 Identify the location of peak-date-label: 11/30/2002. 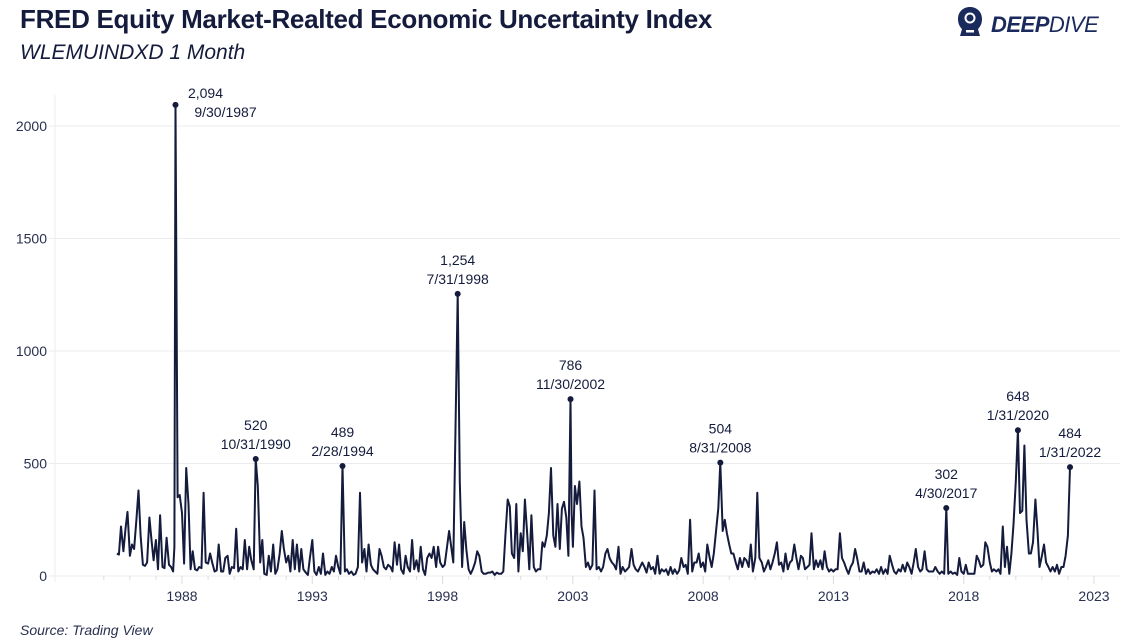
(570, 384).